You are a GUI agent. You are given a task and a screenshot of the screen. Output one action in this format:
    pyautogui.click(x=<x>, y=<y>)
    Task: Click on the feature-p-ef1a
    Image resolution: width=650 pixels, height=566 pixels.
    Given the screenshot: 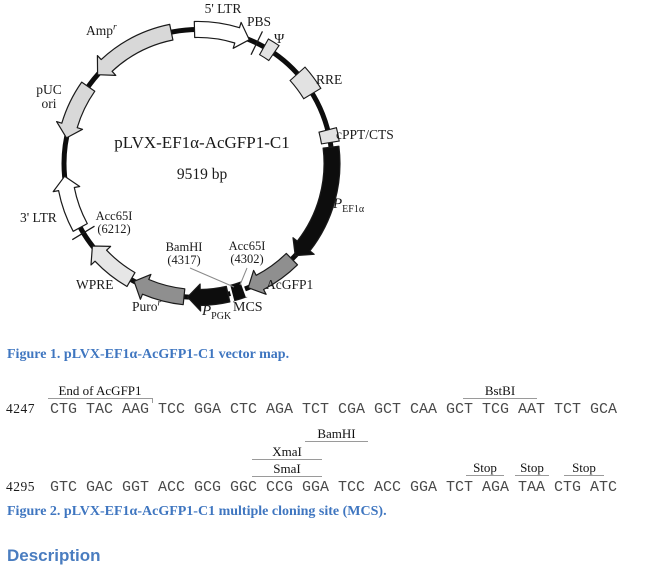 What is the action you would take?
    pyautogui.click(x=316, y=201)
    